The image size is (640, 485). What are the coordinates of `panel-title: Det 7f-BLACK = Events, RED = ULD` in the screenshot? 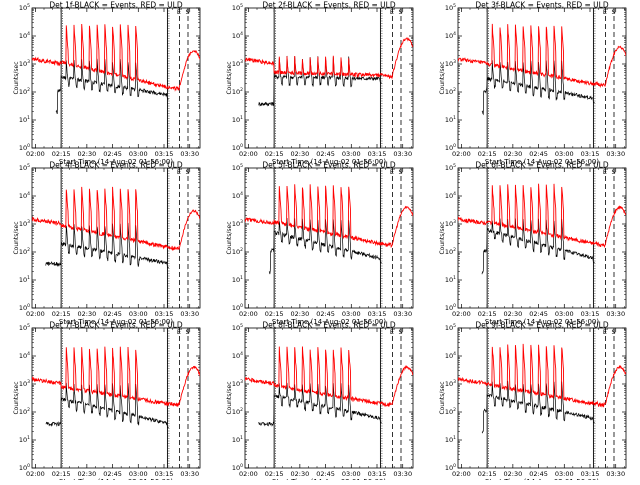 It's located at (115, 325).